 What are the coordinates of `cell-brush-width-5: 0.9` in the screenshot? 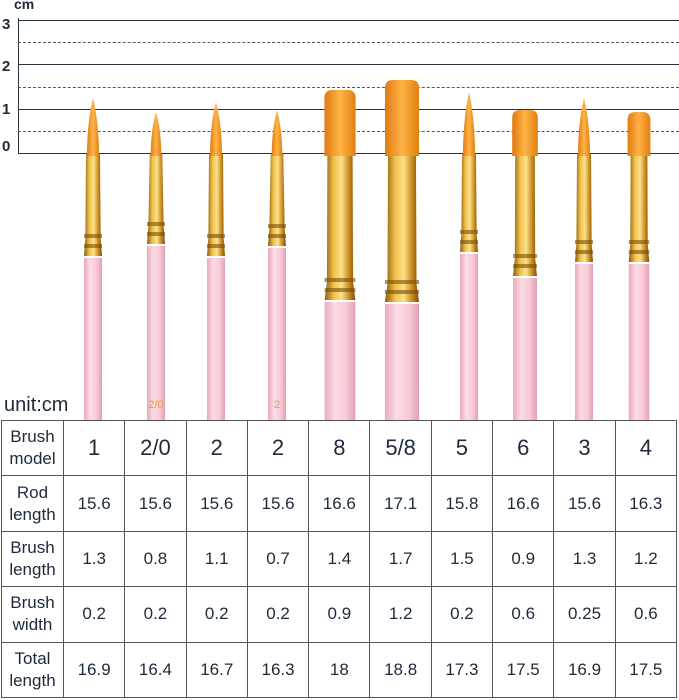 It's located at (339, 614).